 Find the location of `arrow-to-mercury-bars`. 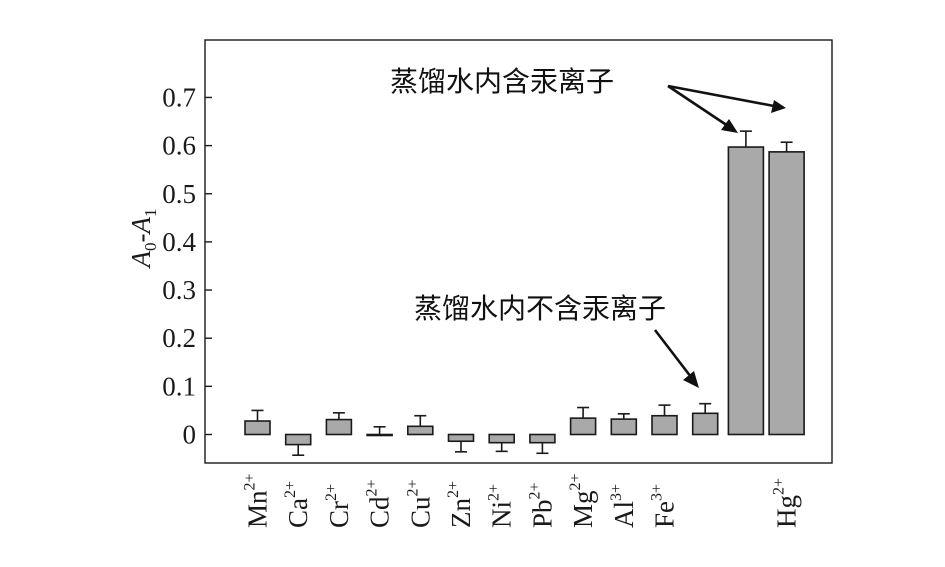

arrow-to-mercury-bars is located at coordinates (726, 108).